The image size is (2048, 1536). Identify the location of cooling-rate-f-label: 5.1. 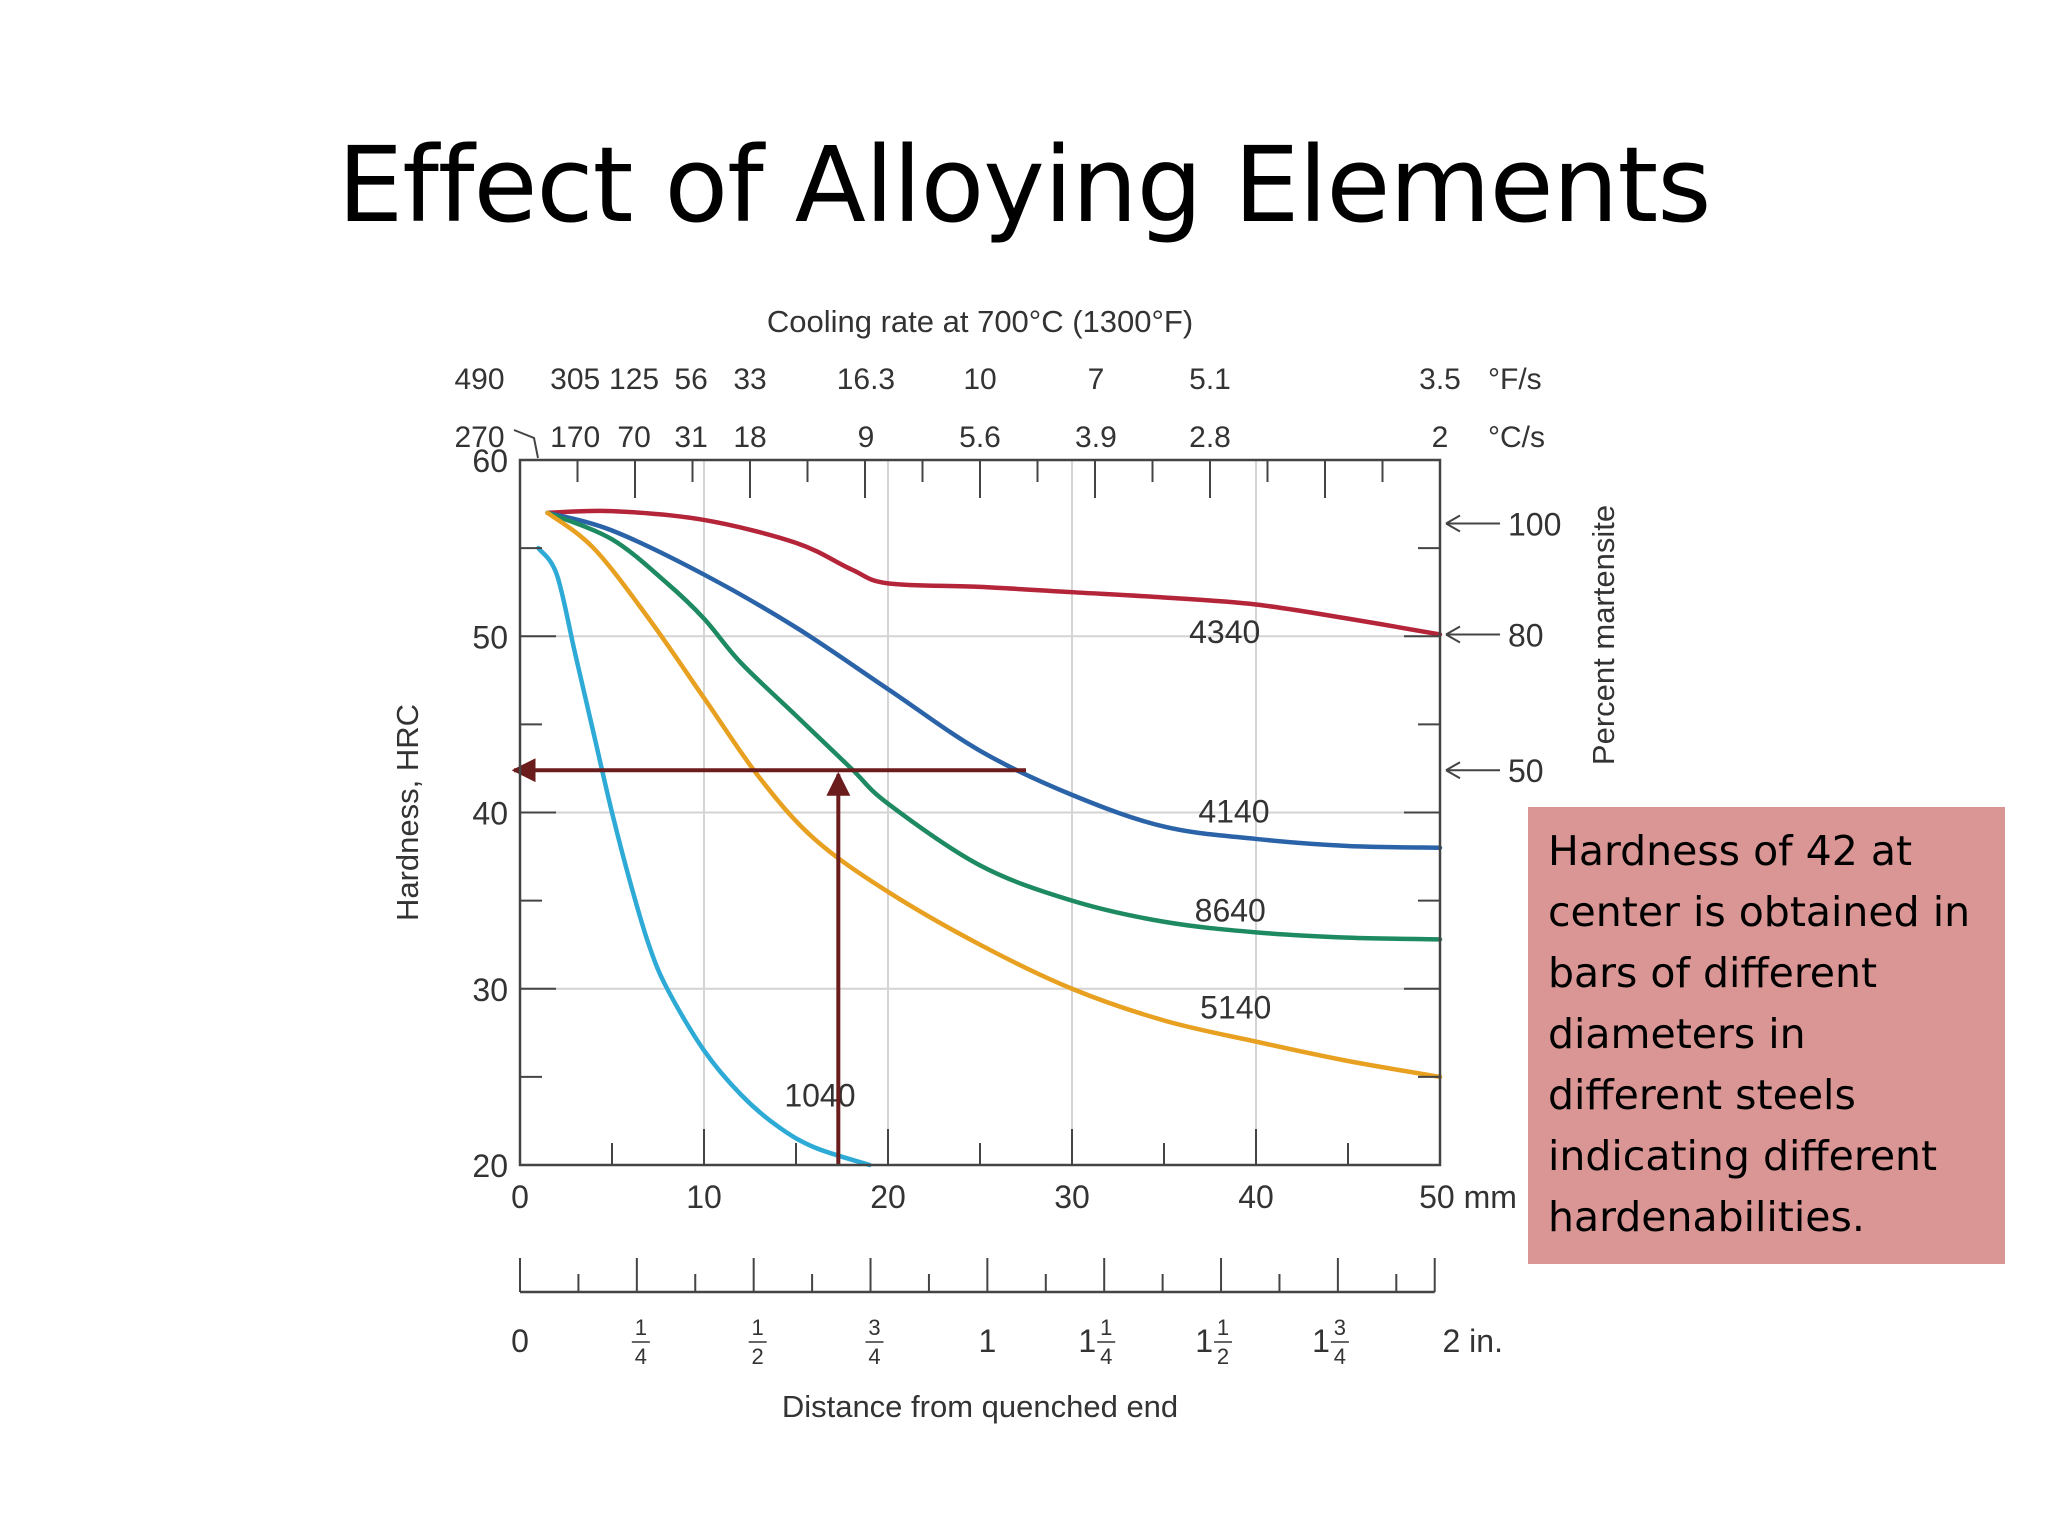
(1210, 379).